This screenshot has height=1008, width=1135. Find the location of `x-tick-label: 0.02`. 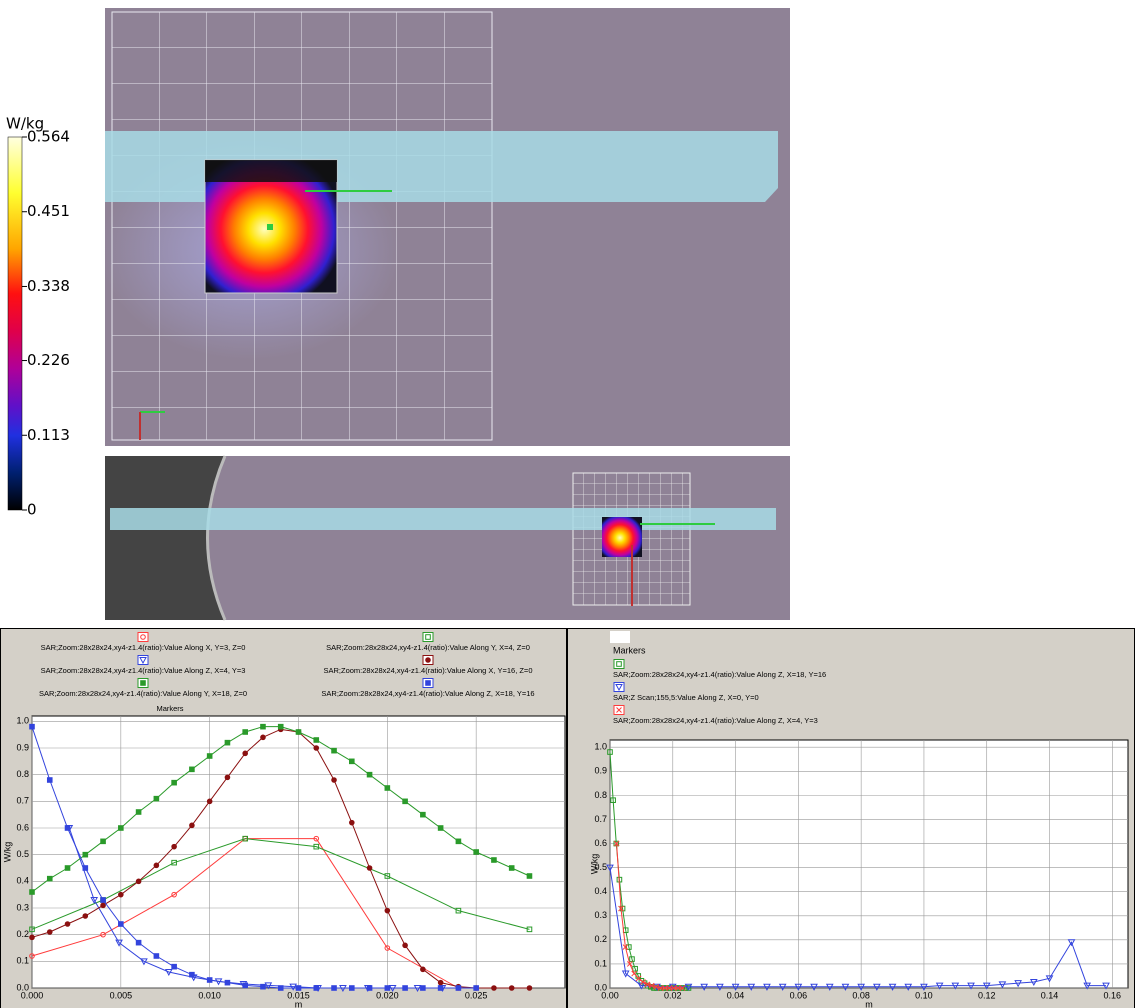

x-tick-label: 0.02 is located at coordinates (673, 995).